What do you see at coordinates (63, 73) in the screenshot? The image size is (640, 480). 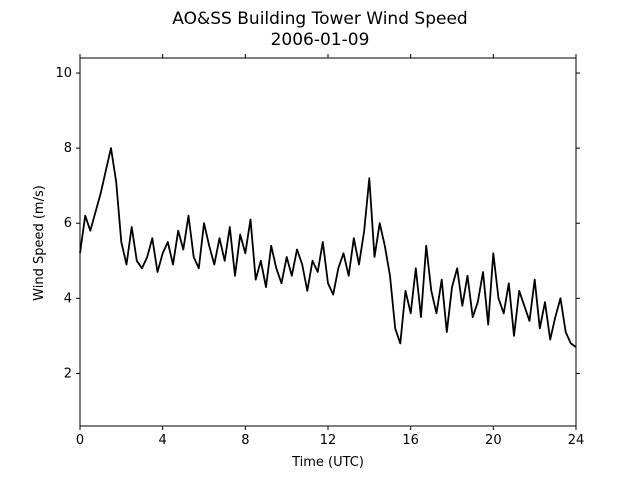 I see `y-tick-label-10: 10` at bounding box center [63, 73].